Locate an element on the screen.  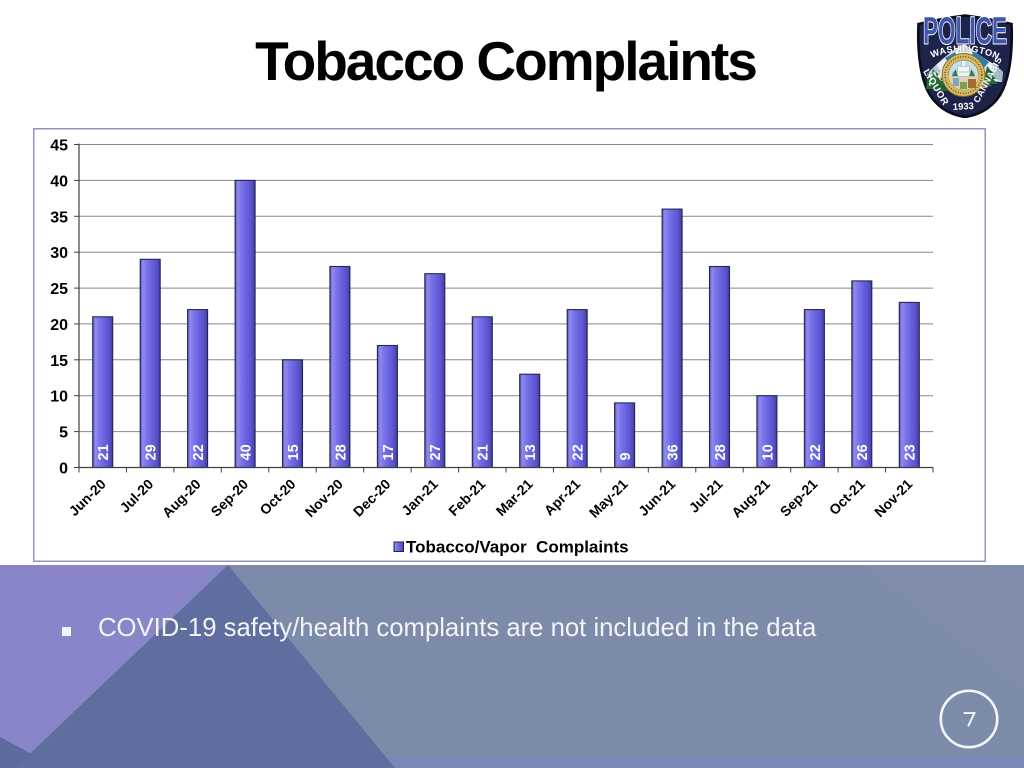
svg-text: Tobacco/Vapor Complaints is located at coordinates (517, 547).